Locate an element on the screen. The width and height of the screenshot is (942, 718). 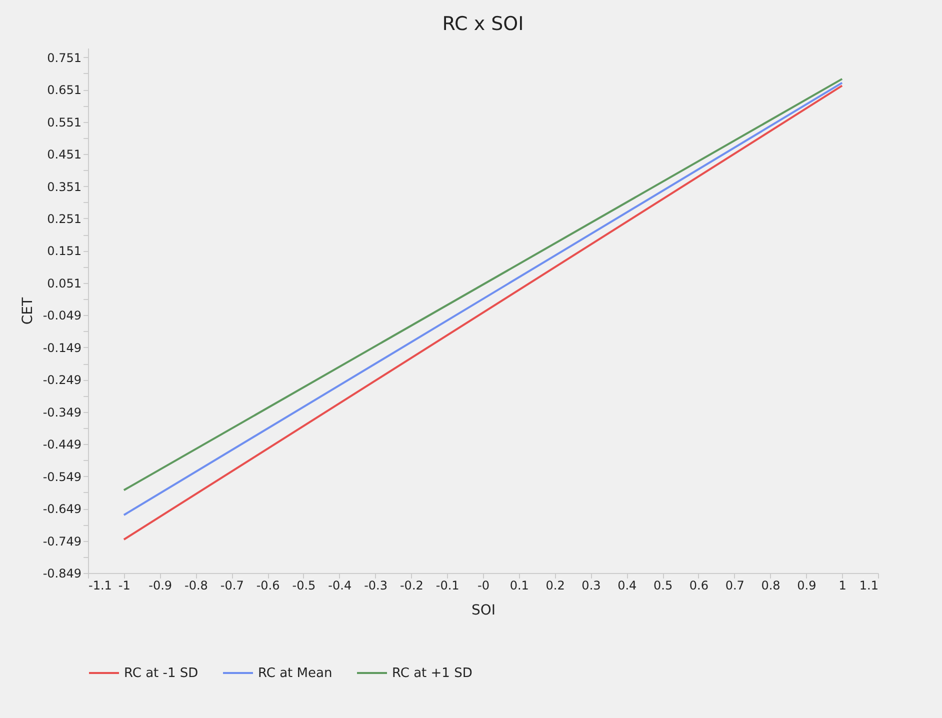
y-tick-label: -0.649 is located at coordinates (62, 509).